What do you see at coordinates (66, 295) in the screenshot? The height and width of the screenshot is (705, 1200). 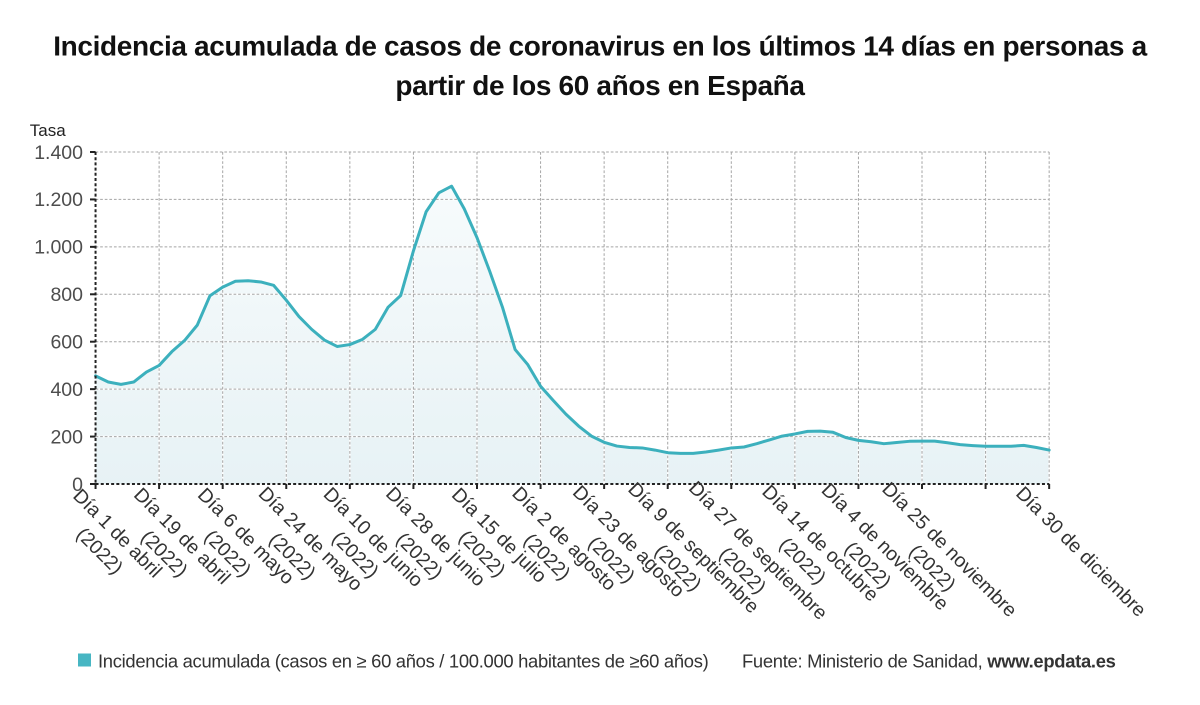 I see `svg-text: 800` at bounding box center [66, 295].